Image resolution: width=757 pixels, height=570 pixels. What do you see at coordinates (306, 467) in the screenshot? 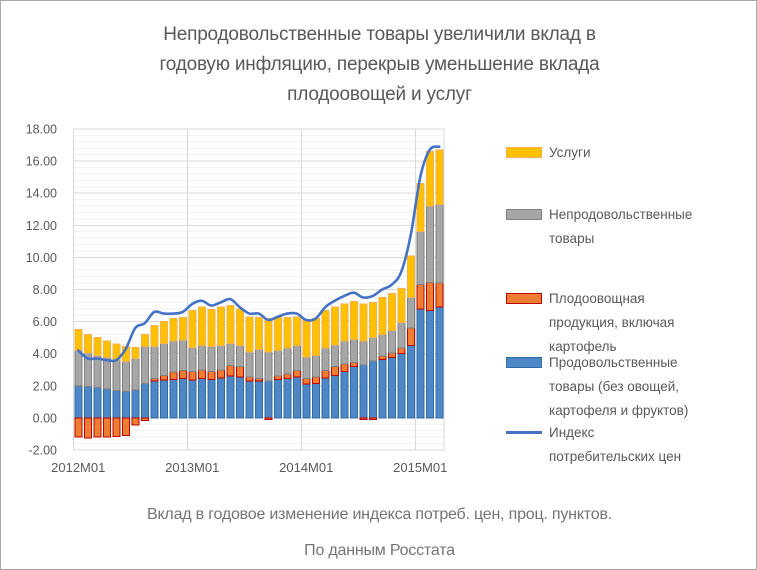
I see `x-tick-label: 2014M01` at bounding box center [306, 467].